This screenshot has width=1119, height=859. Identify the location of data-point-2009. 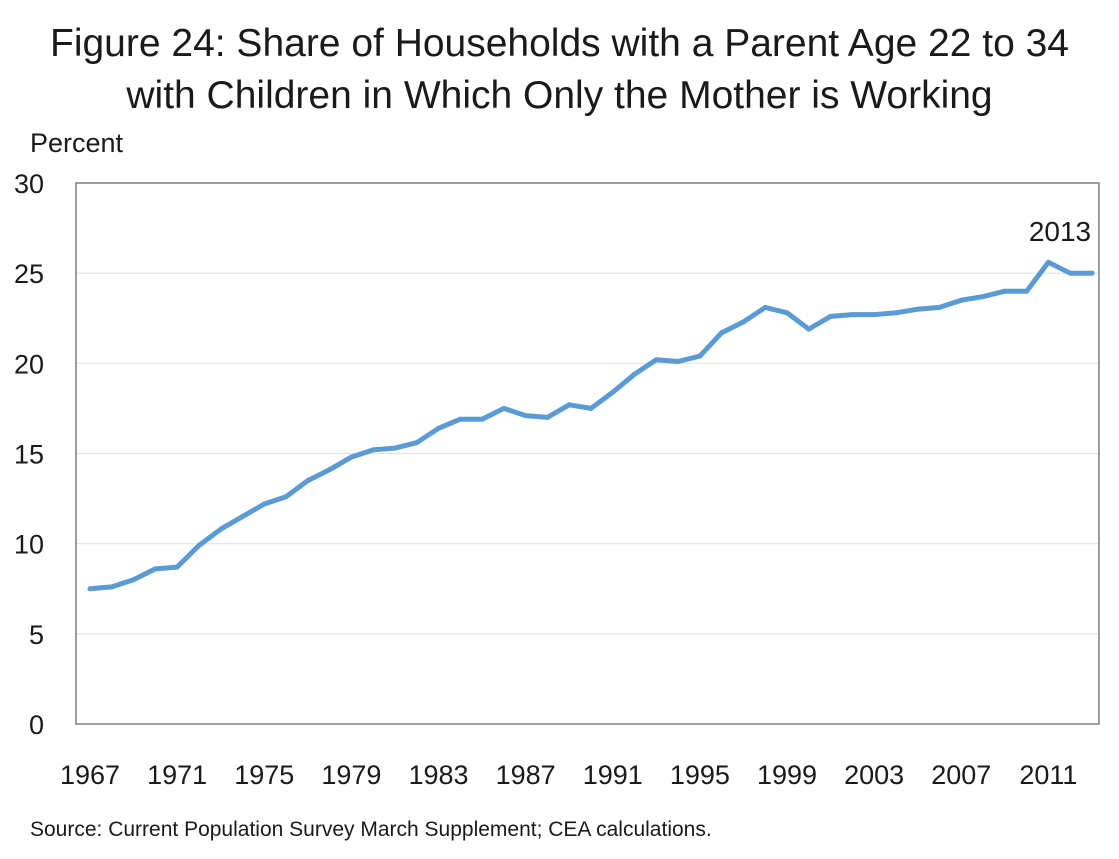
(1005, 291).